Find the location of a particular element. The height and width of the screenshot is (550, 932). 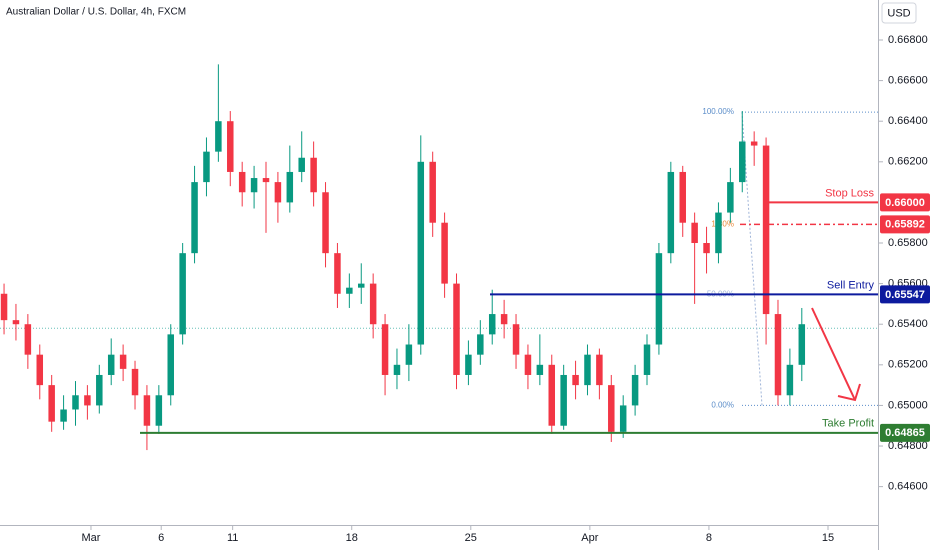

currency-box is located at coordinates (899, 13).